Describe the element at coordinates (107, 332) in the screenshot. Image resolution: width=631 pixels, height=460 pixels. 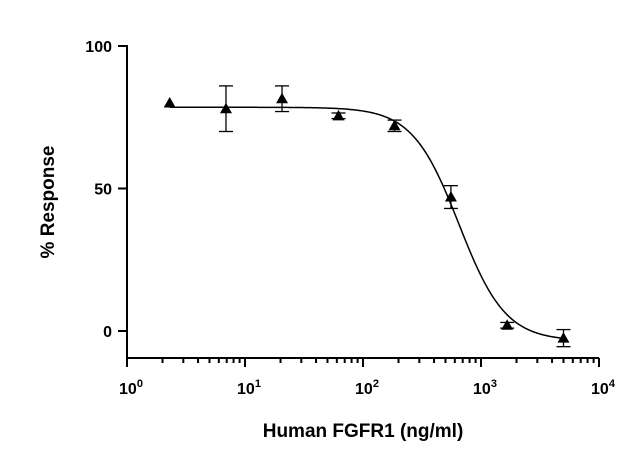
I see `y-tick-label: 0` at that location.